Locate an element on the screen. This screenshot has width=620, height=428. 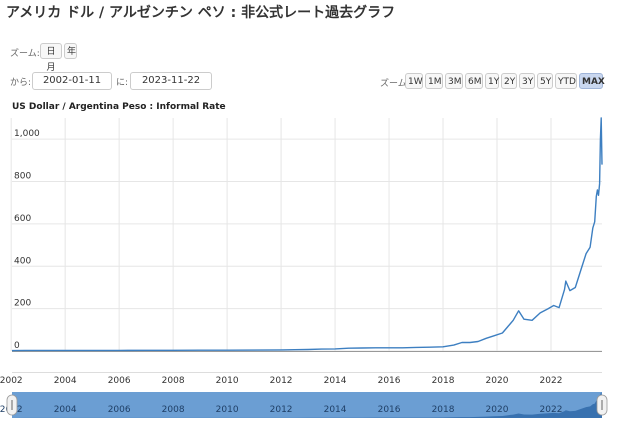
navigator-tick-label: 2016 is located at coordinates (389, 410).